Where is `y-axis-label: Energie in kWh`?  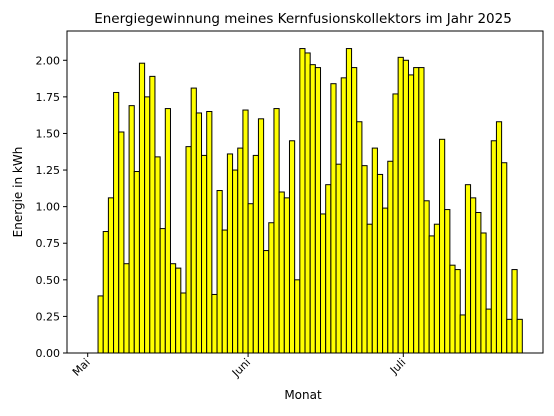
y-axis-label: Energie in kWh is located at coordinates (18, 192).